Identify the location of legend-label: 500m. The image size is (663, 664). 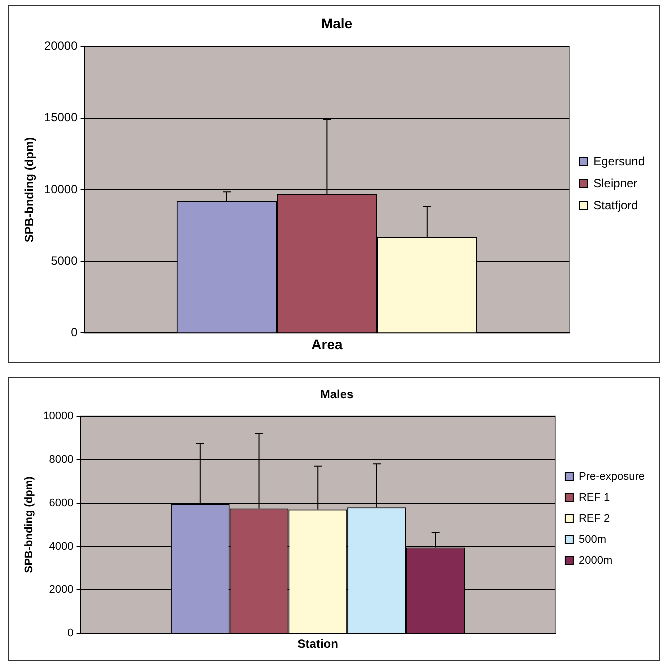
(592, 540).